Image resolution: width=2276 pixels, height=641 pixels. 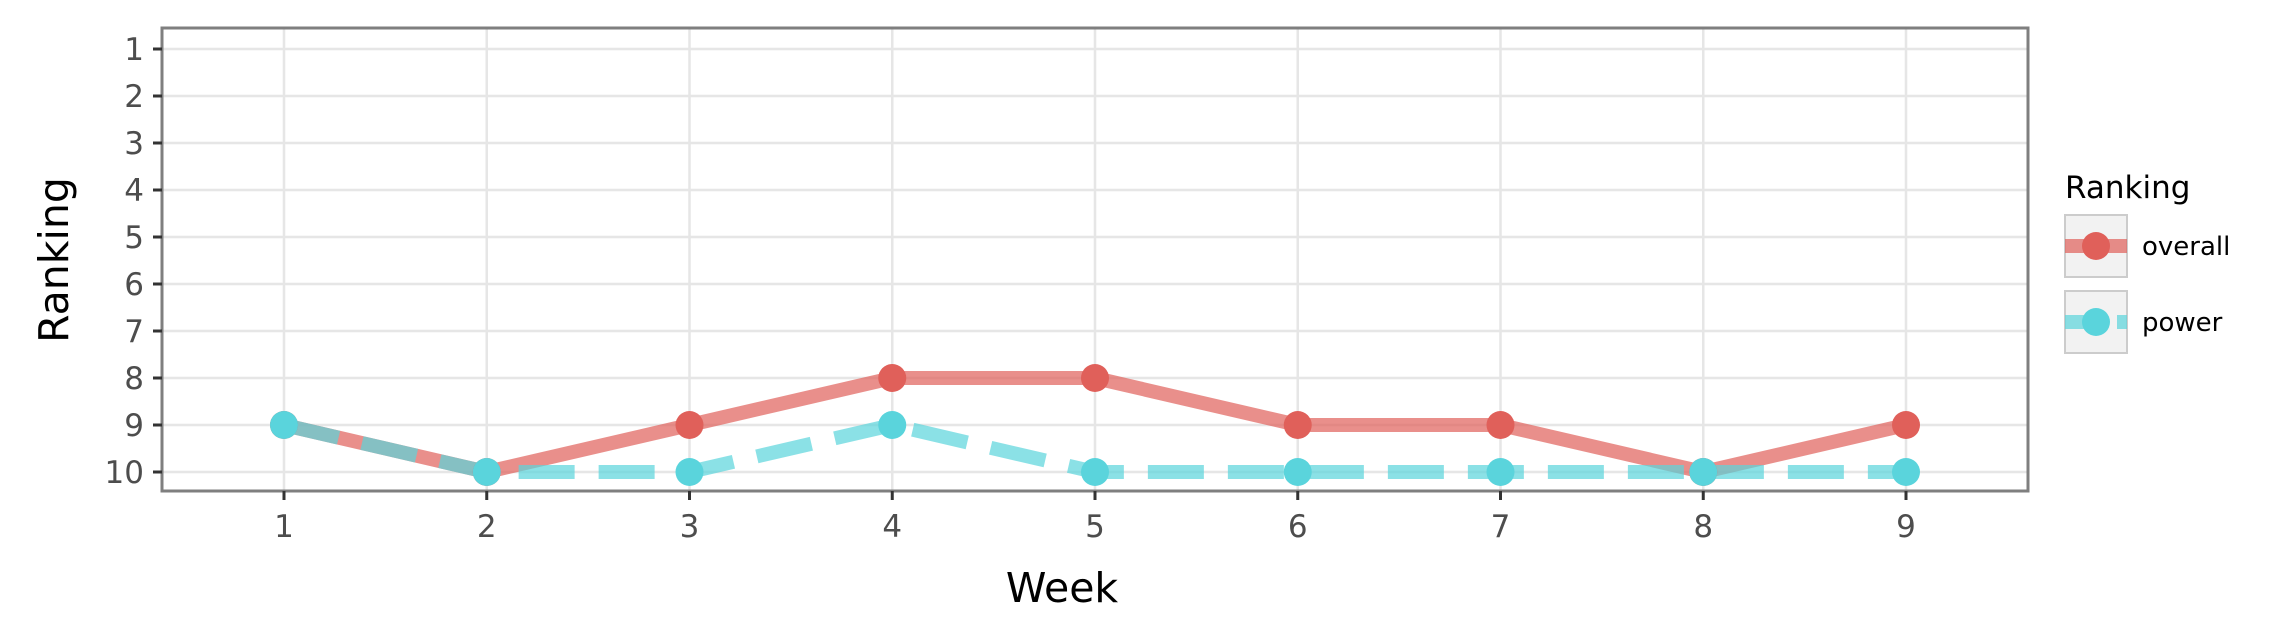 I want to click on y-tick-label: 1, so click(x=134, y=50).